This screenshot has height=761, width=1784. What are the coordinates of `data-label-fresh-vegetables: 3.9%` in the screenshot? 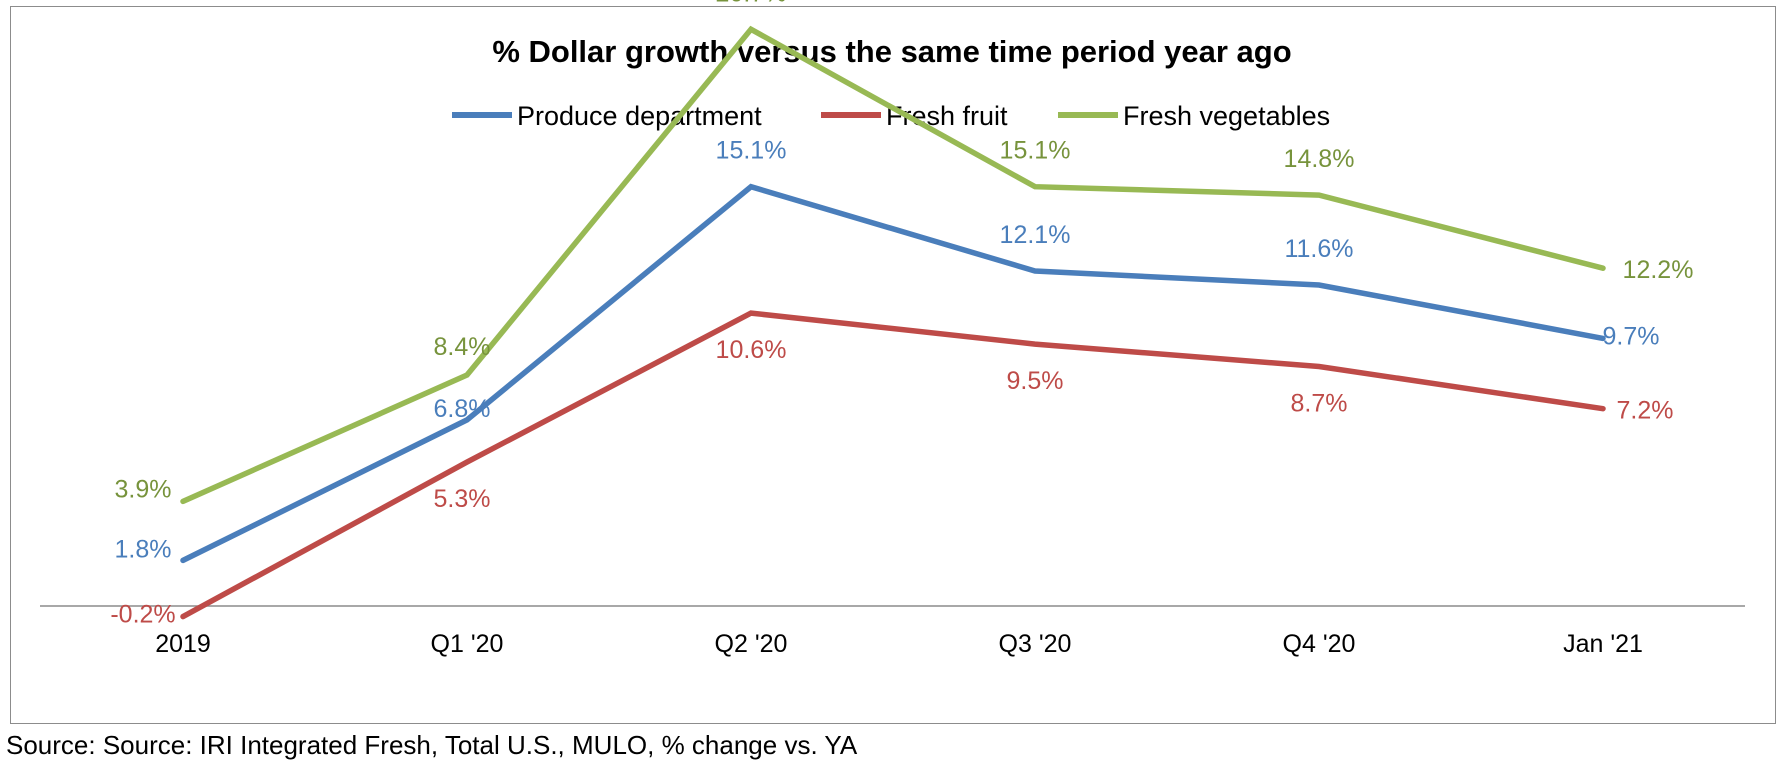 It's located at (143, 489).